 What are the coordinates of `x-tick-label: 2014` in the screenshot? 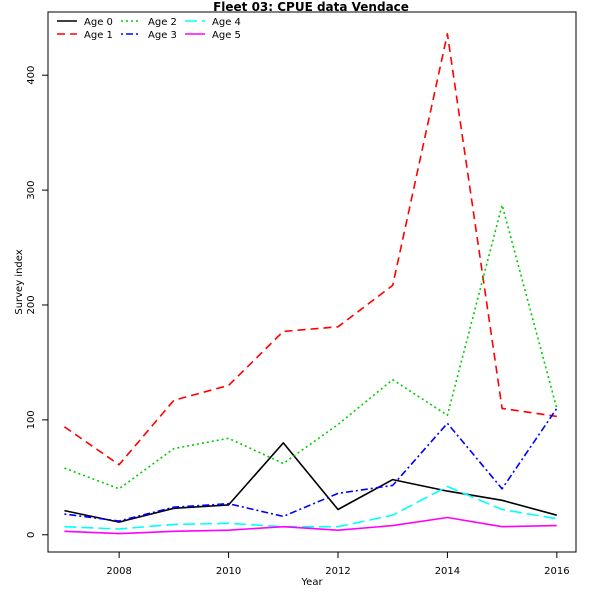 It's located at (447, 571).